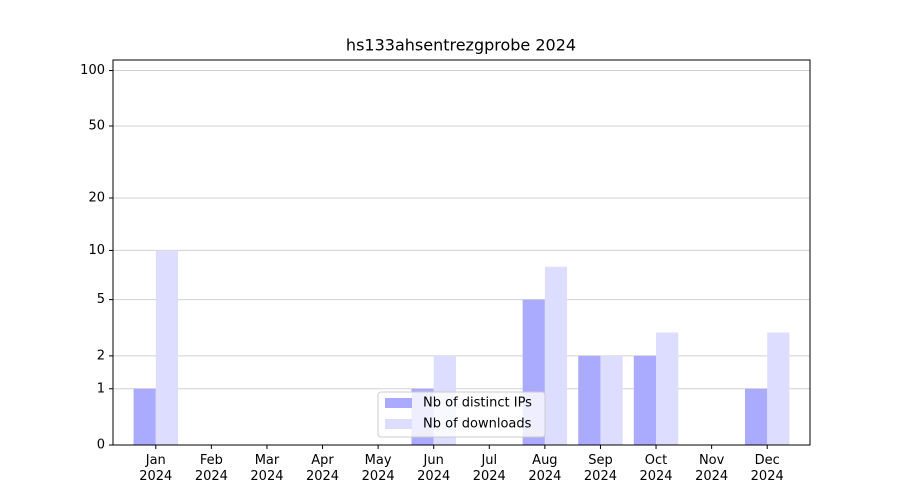 Image resolution: width=900 pixels, height=500 pixels. I want to click on legend-box, so click(461, 414).